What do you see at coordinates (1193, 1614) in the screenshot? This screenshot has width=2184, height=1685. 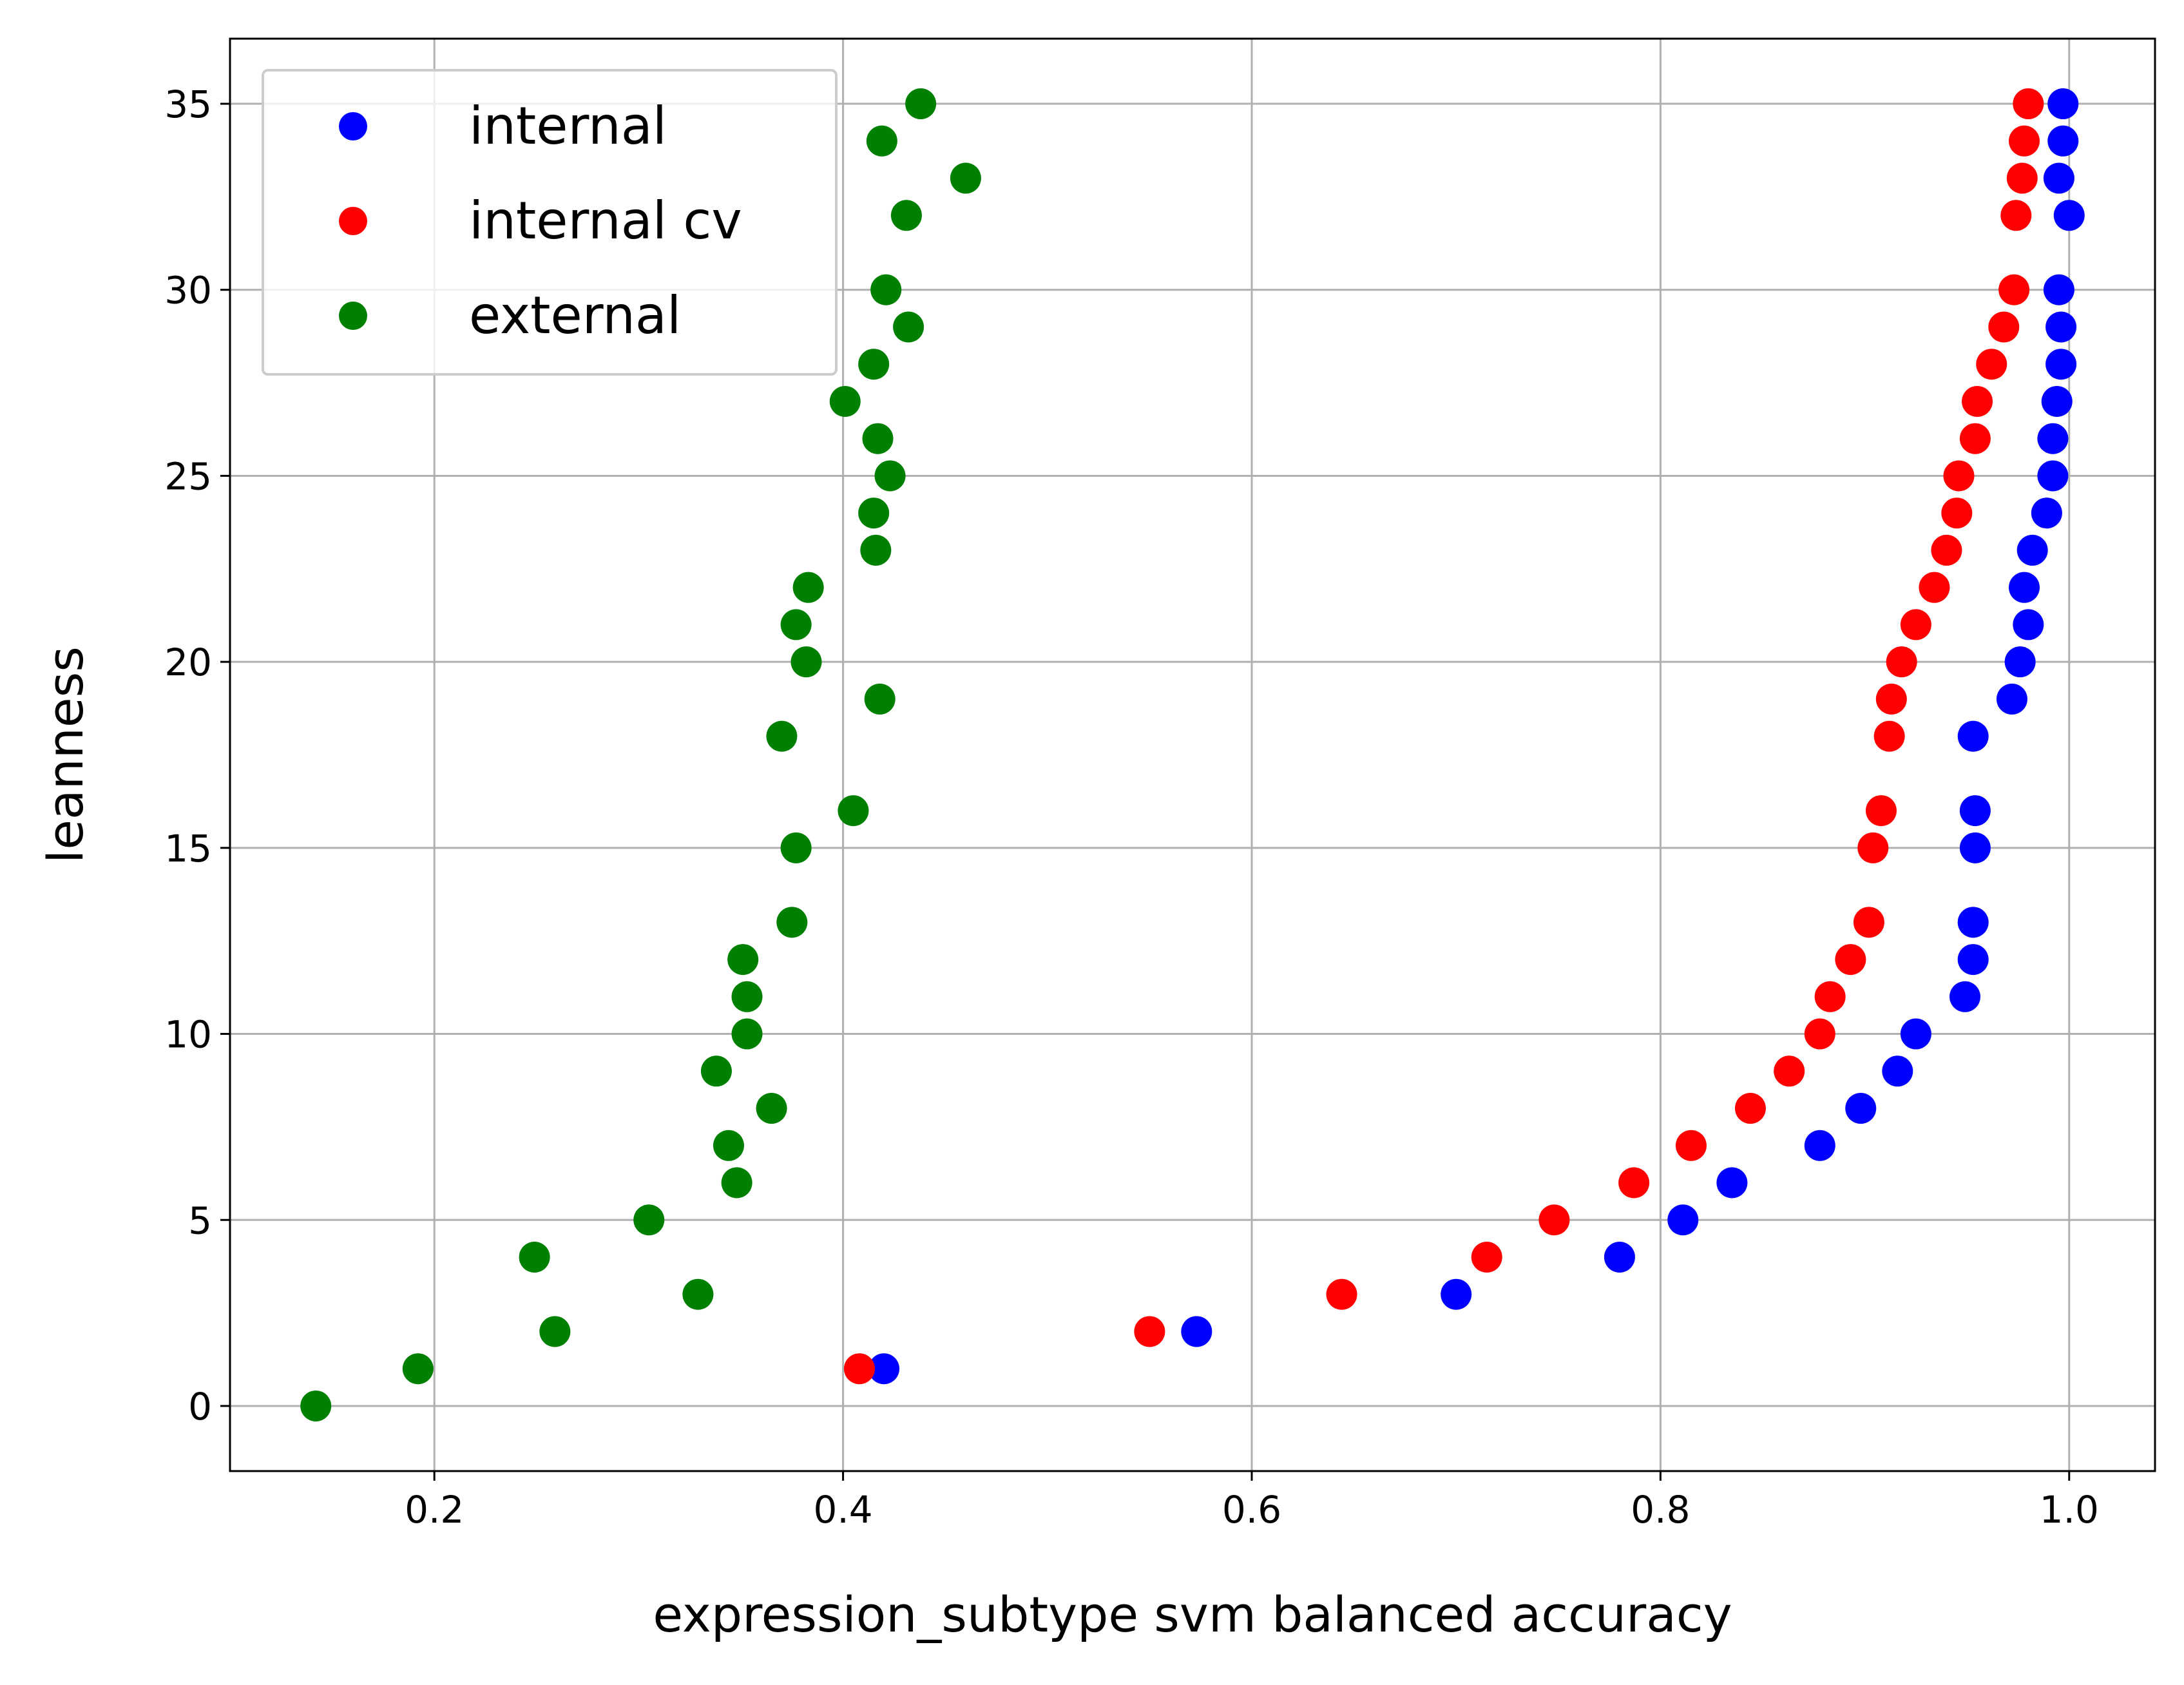 I see `x-axis-label: expression_subtype svm balanced accuracy` at bounding box center [1193, 1614].